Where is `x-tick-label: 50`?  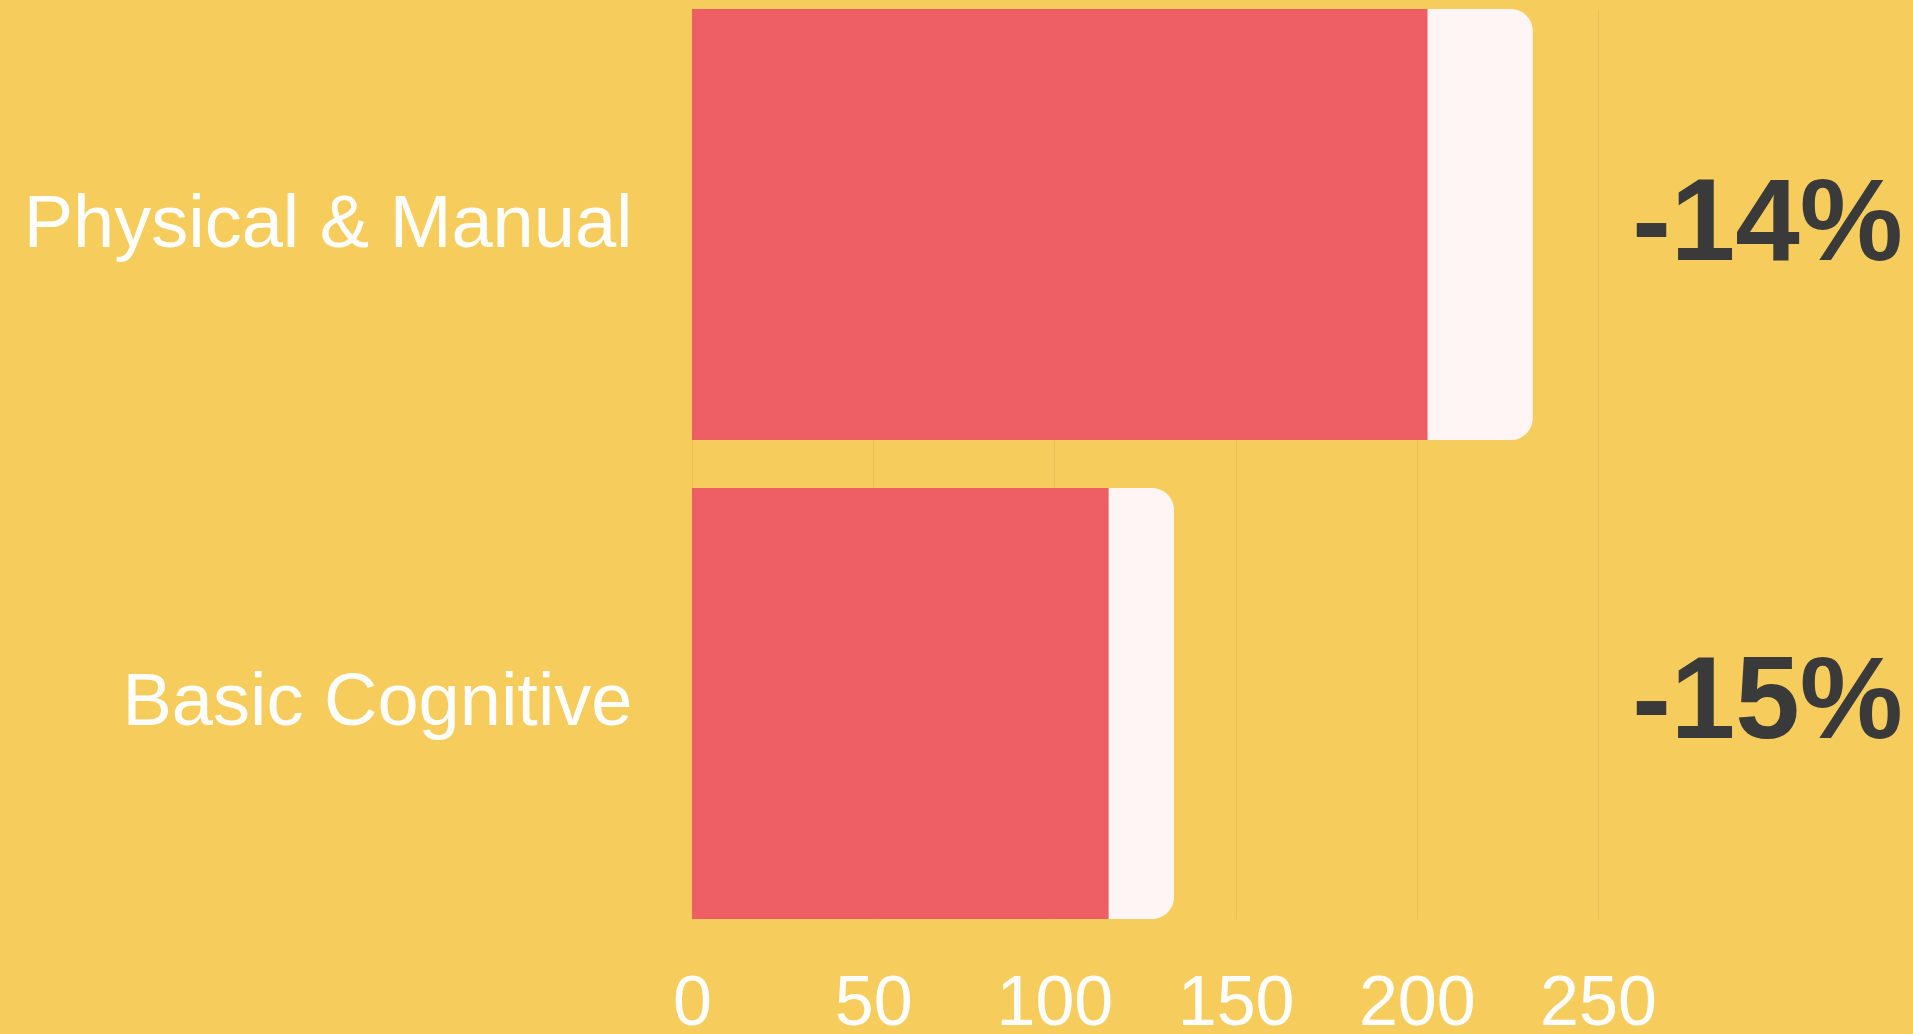
x-tick-label: 50 is located at coordinates (873, 997).